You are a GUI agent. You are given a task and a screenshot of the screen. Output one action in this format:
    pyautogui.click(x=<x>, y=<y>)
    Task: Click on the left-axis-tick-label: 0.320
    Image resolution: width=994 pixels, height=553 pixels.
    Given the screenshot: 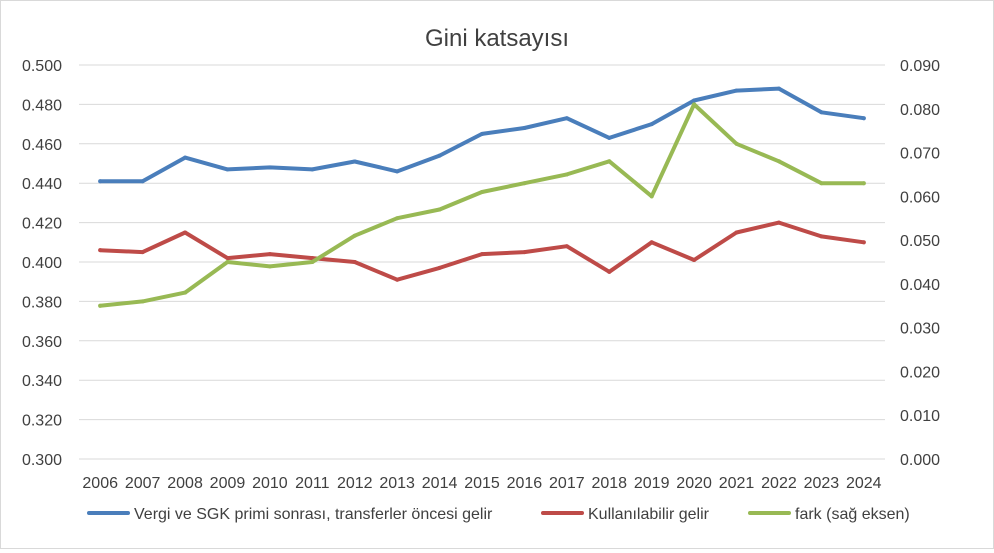 What is the action you would take?
    pyautogui.click(x=42, y=421)
    